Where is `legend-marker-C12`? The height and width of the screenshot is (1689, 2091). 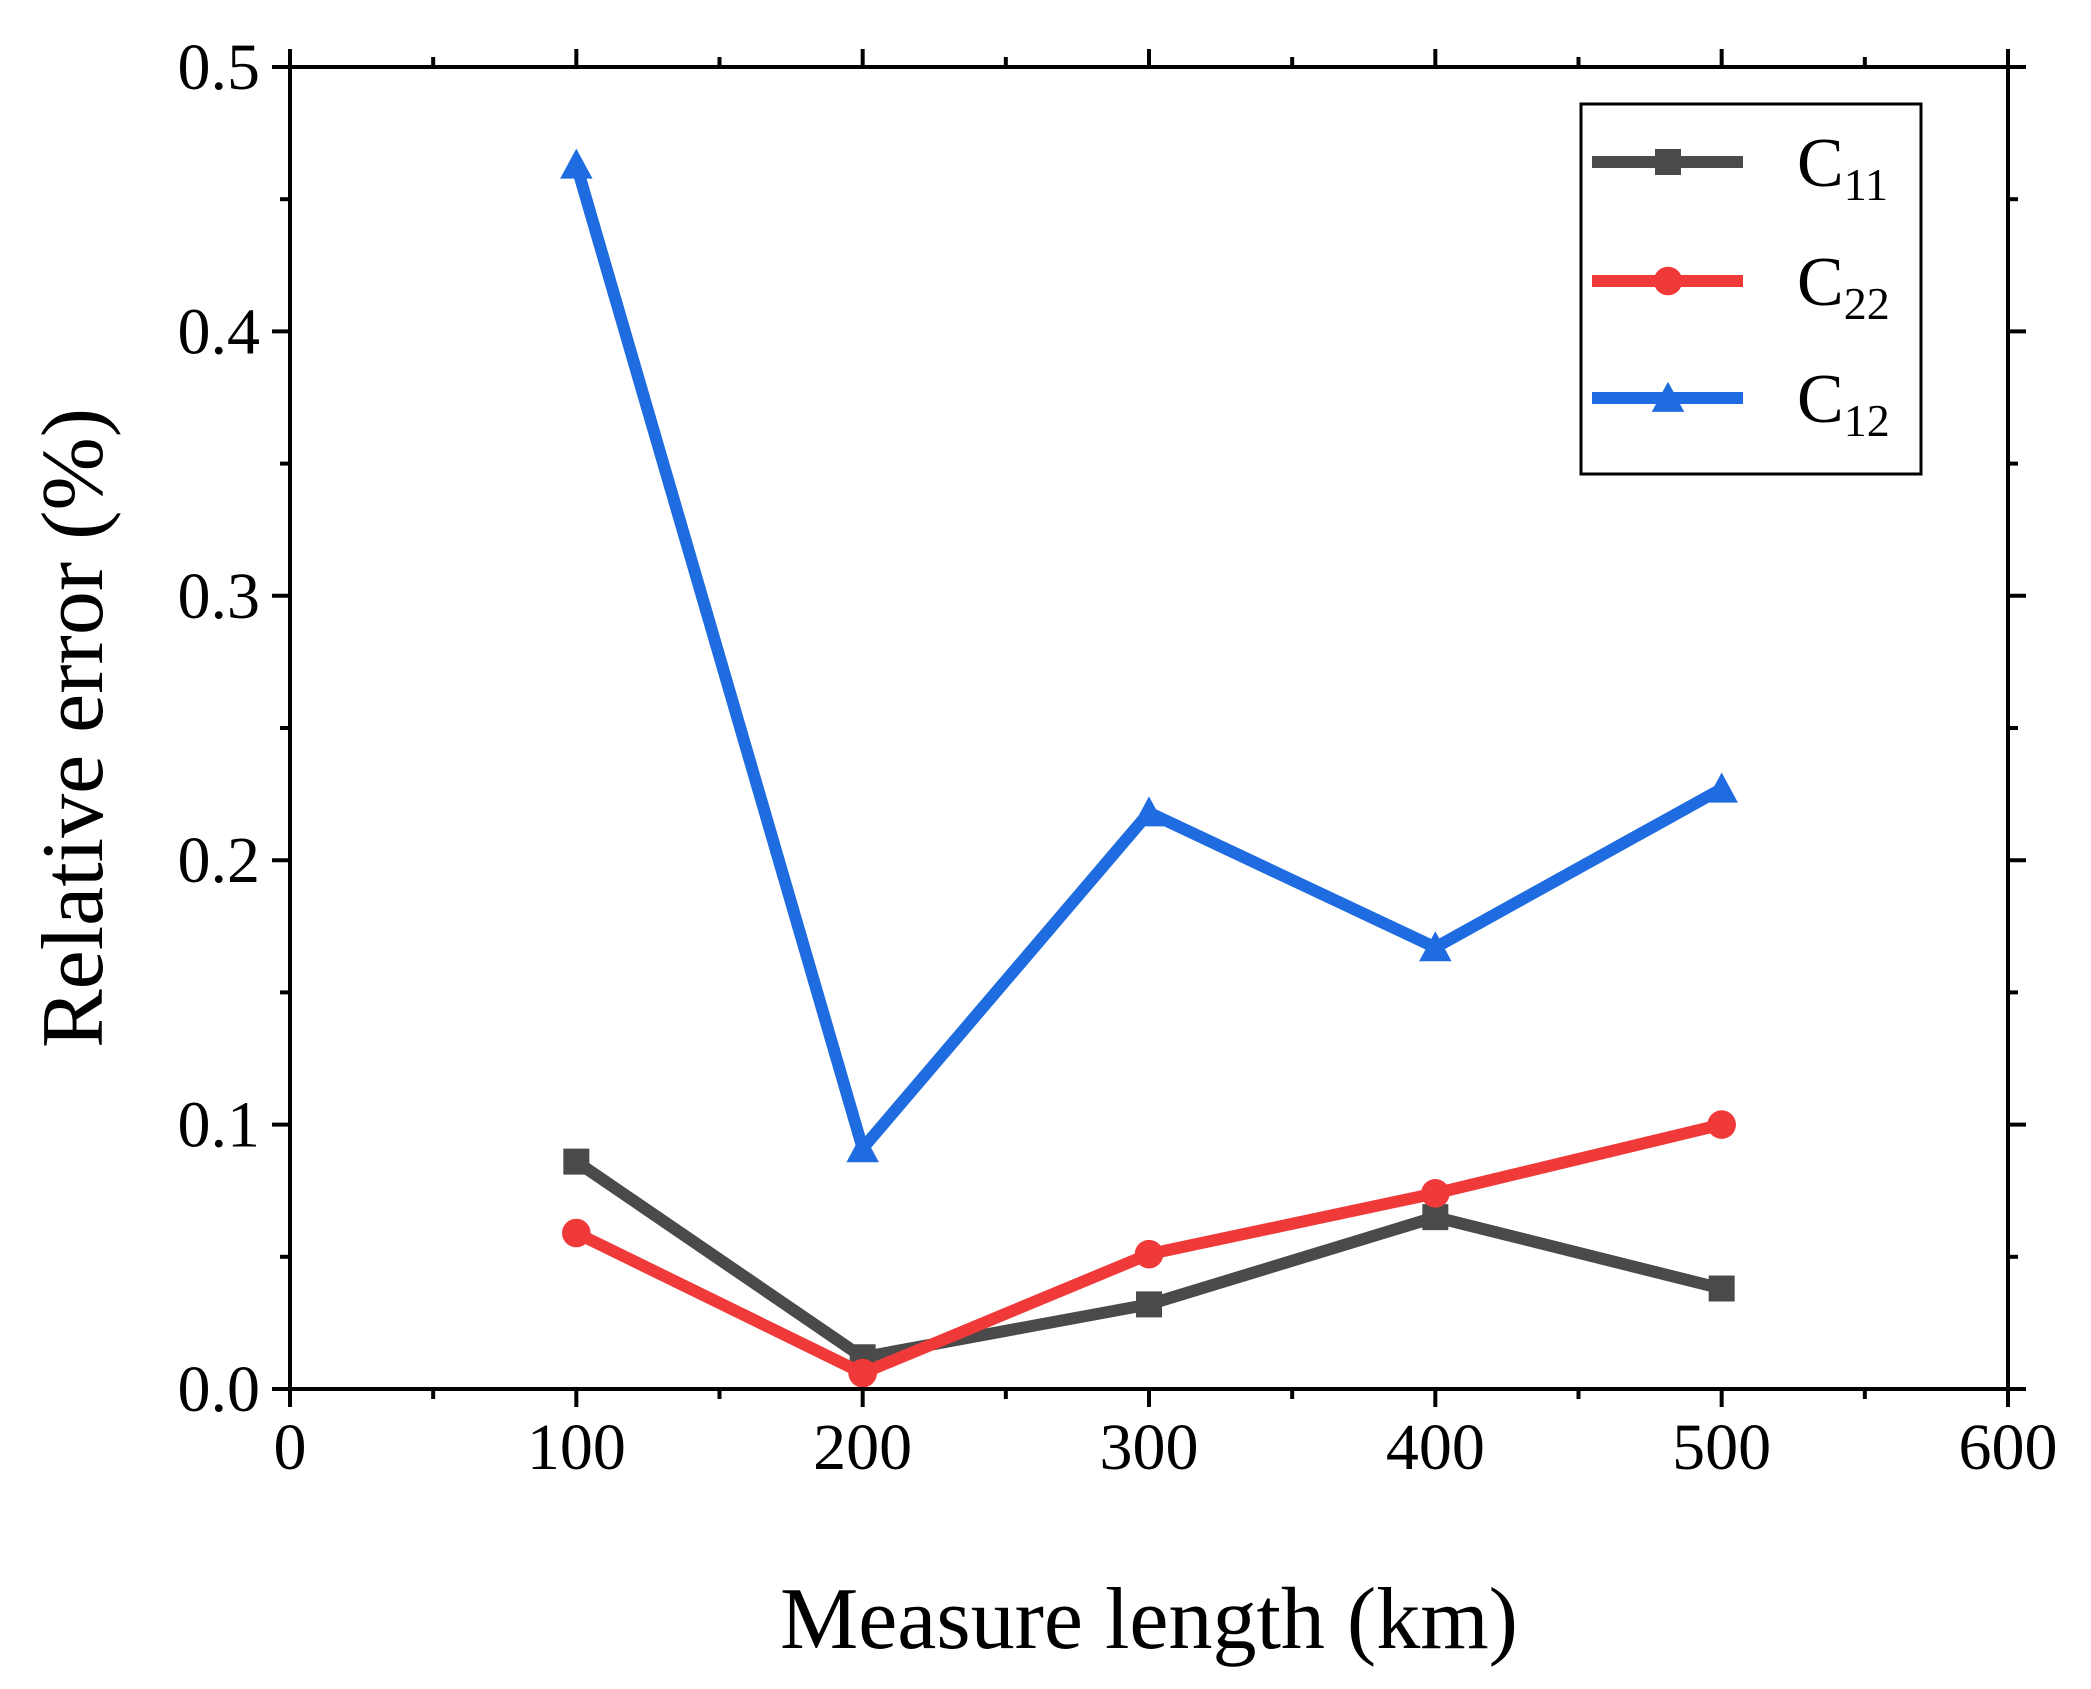 legend-marker-C12 is located at coordinates (1668, 396).